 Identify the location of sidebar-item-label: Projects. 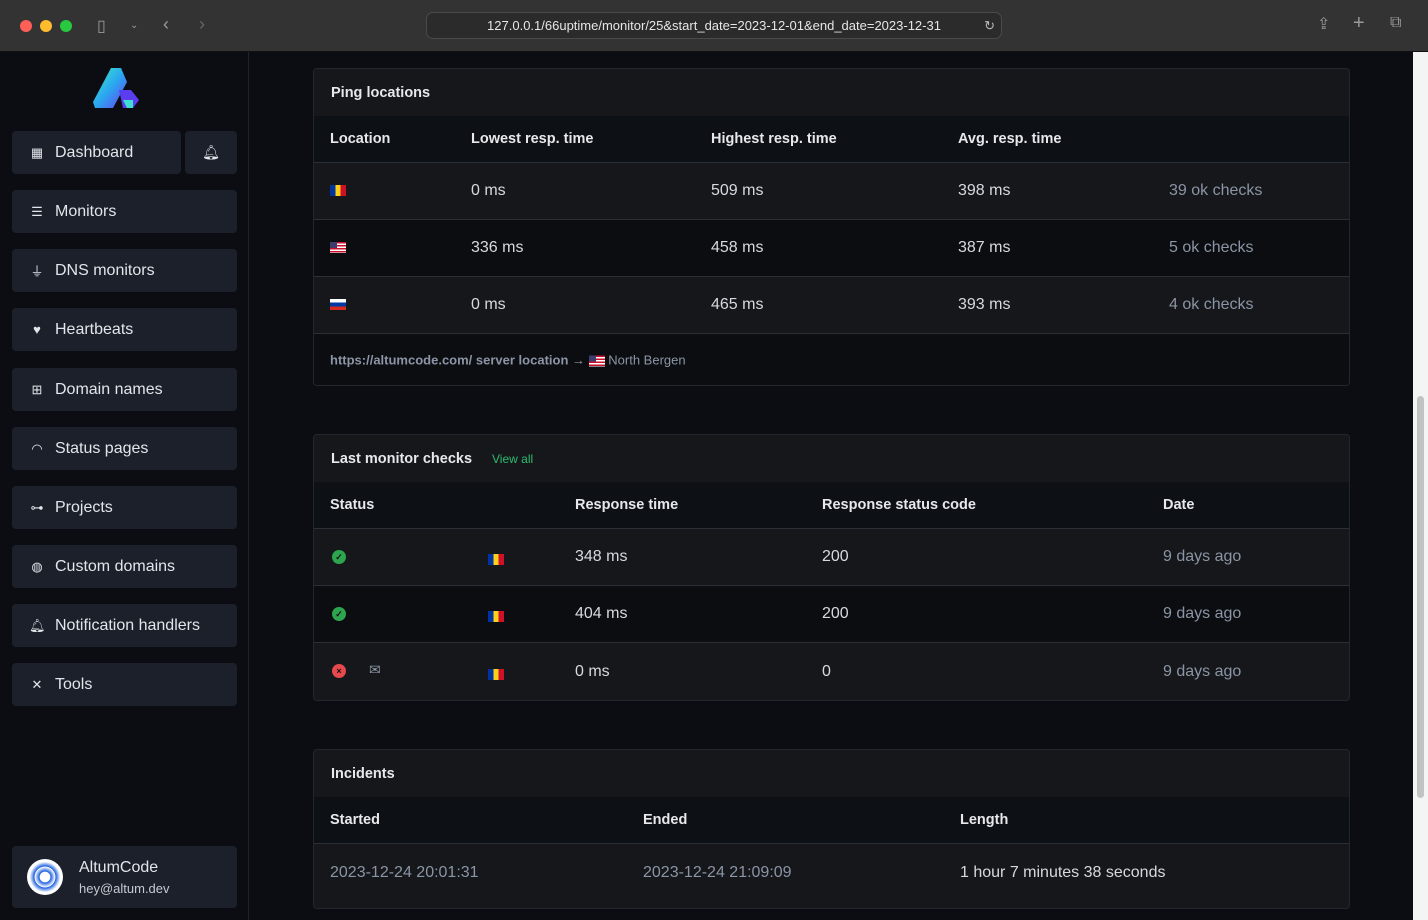
(84, 507).